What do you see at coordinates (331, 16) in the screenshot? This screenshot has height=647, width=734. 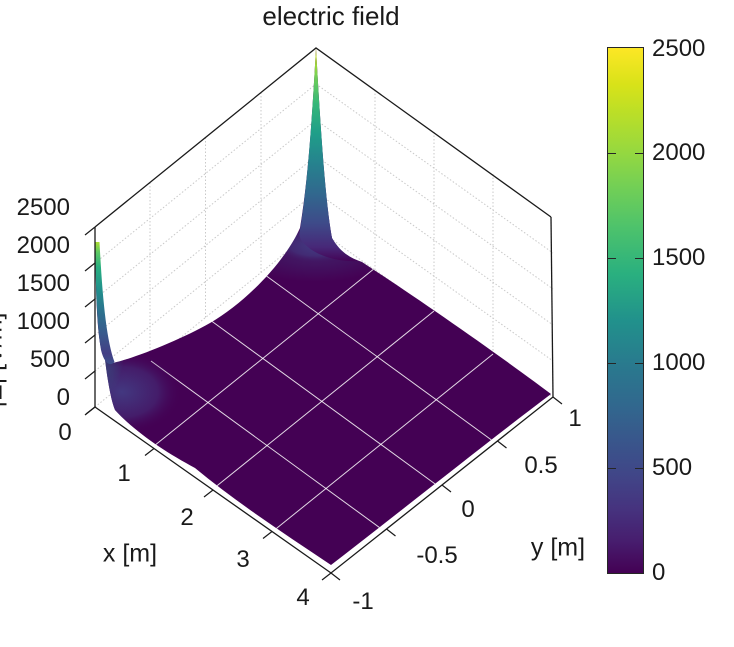 I see `chart-title: electric field` at bounding box center [331, 16].